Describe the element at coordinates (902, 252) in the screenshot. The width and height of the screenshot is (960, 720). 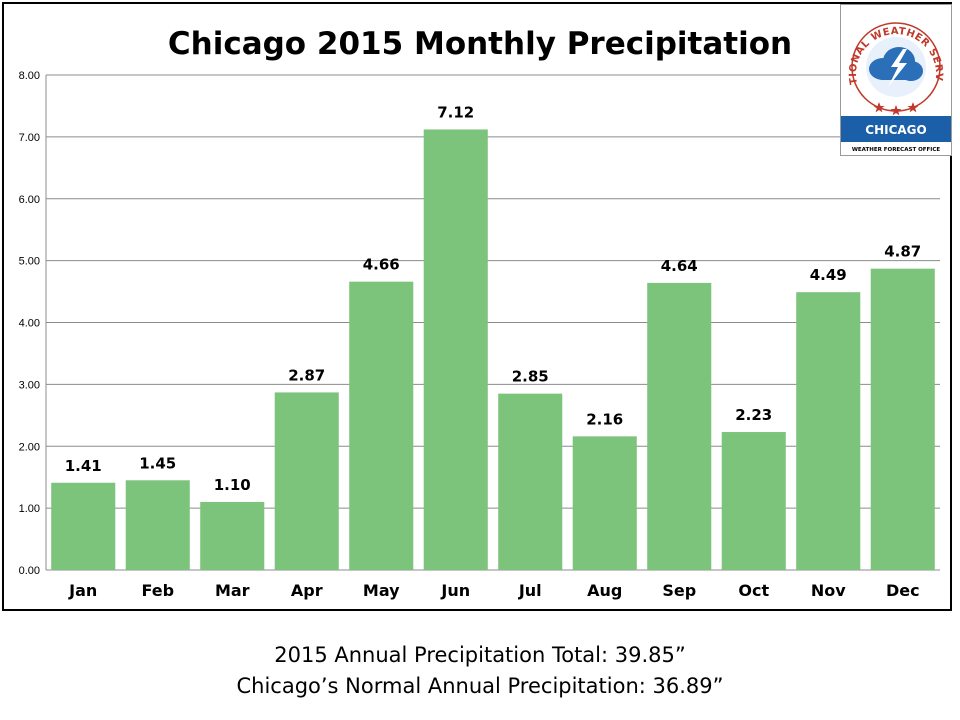
I see `data-label: 4.87` at that location.